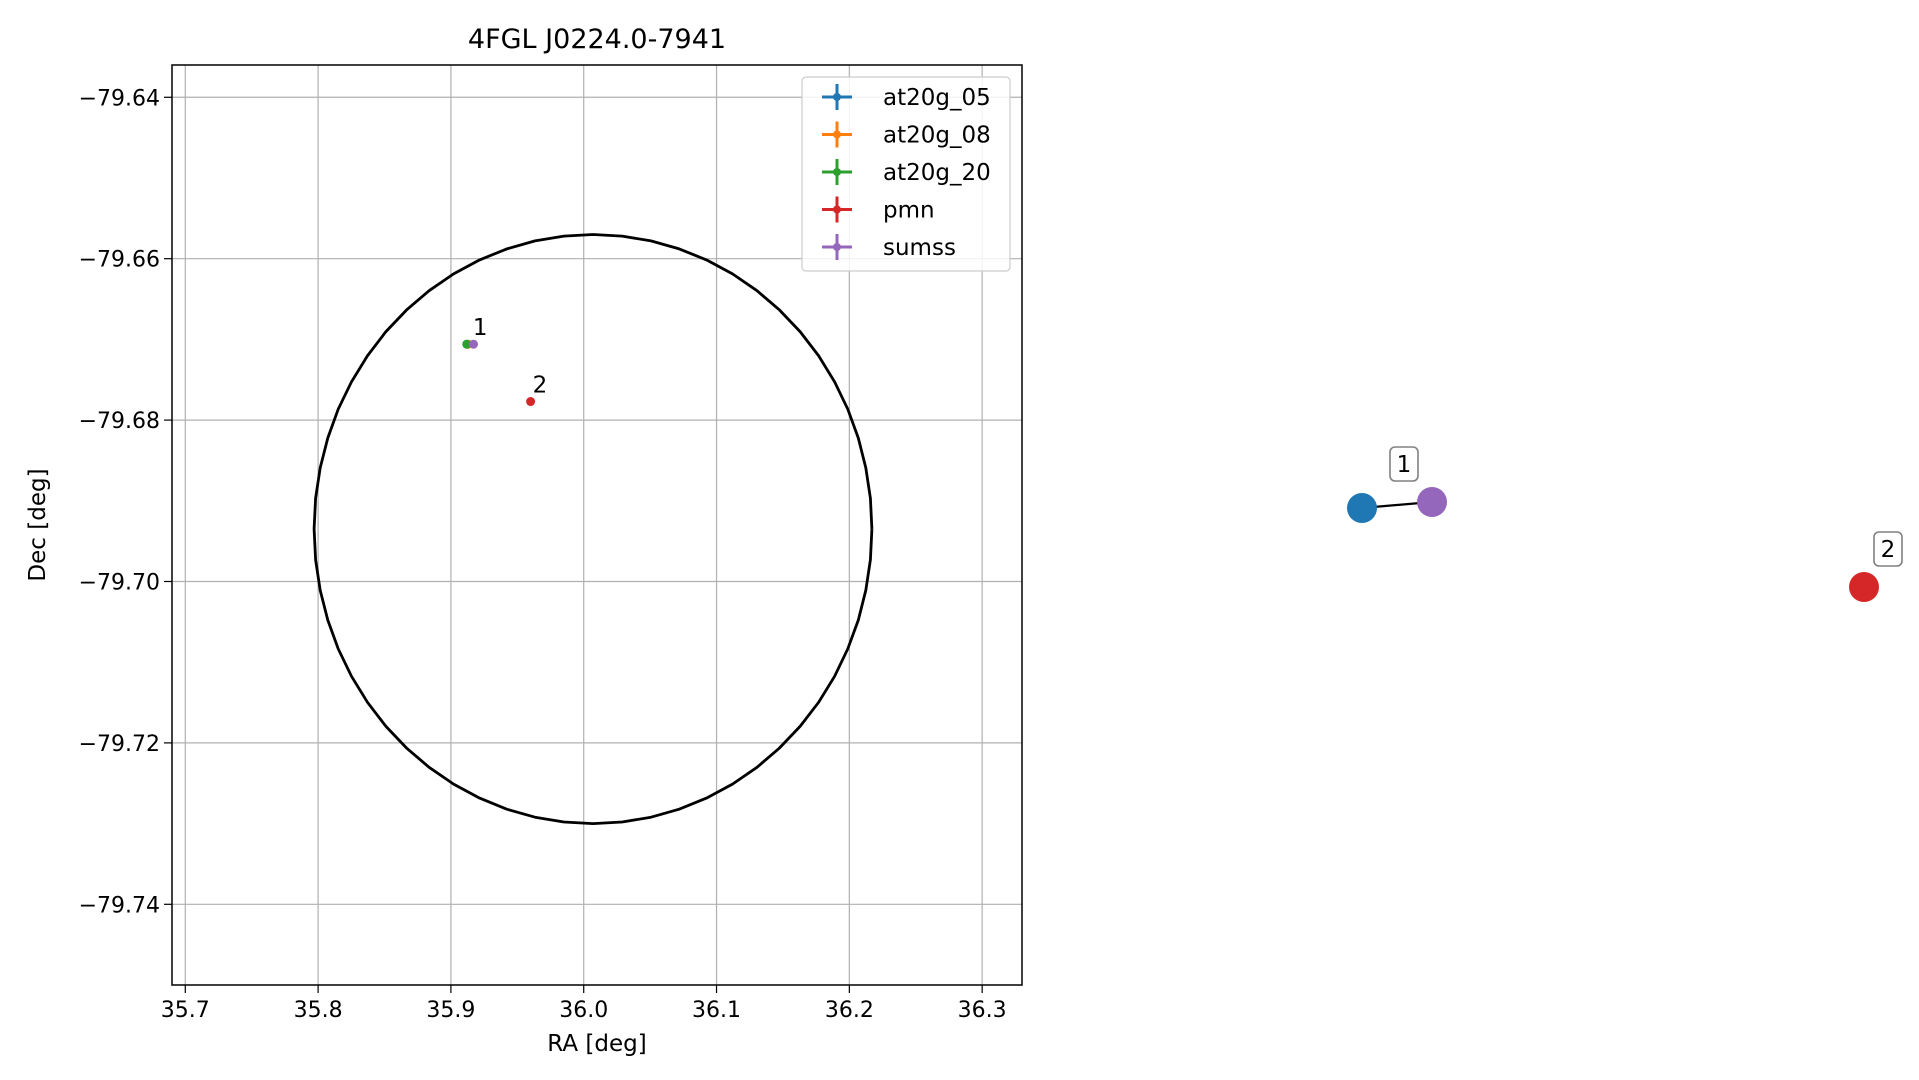  I want to click on x-tick-label: 36.0, so click(583, 1010).